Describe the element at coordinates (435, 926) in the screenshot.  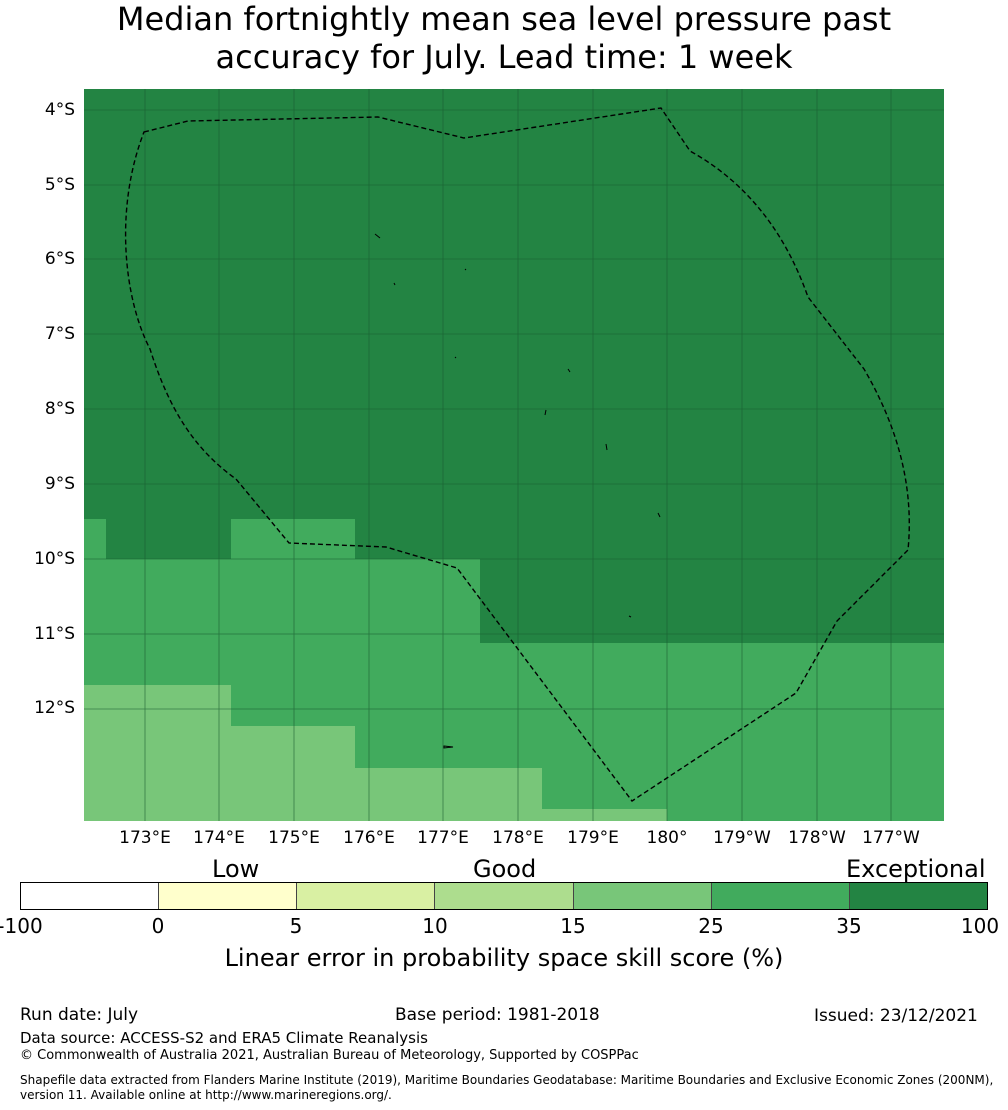
I see `colorbar-tick: 10` at that location.